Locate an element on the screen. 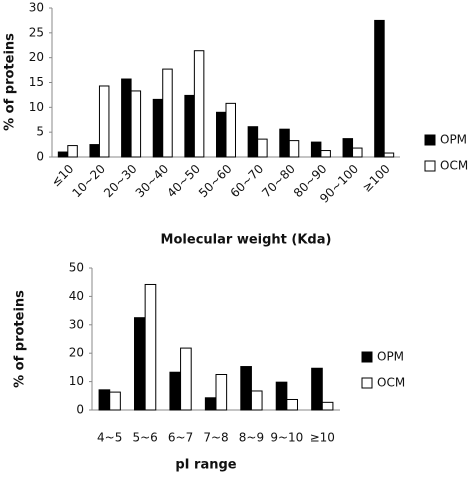 The width and height of the screenshot is (474, 480). x-tick-label: 10~20 is located at coordinates (88, 181).